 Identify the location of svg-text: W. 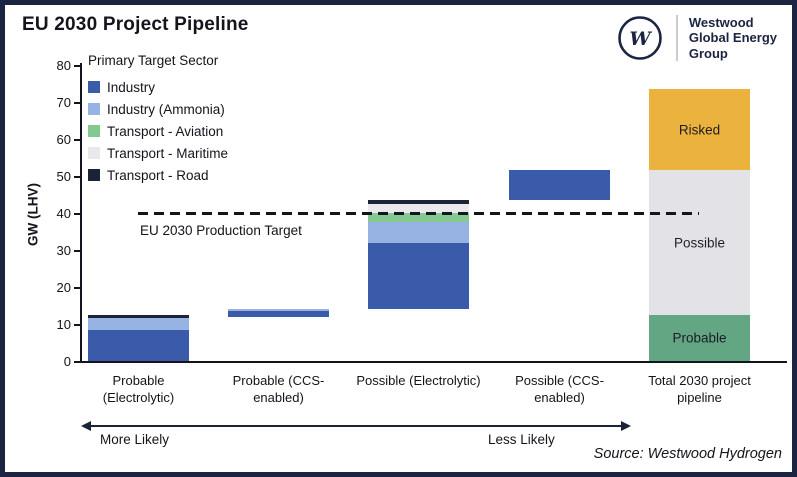
(640, 39).